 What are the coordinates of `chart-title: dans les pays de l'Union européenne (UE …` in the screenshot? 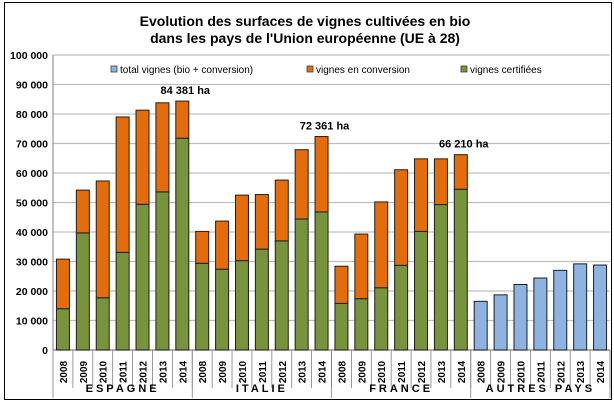 It's located at (305, 38).